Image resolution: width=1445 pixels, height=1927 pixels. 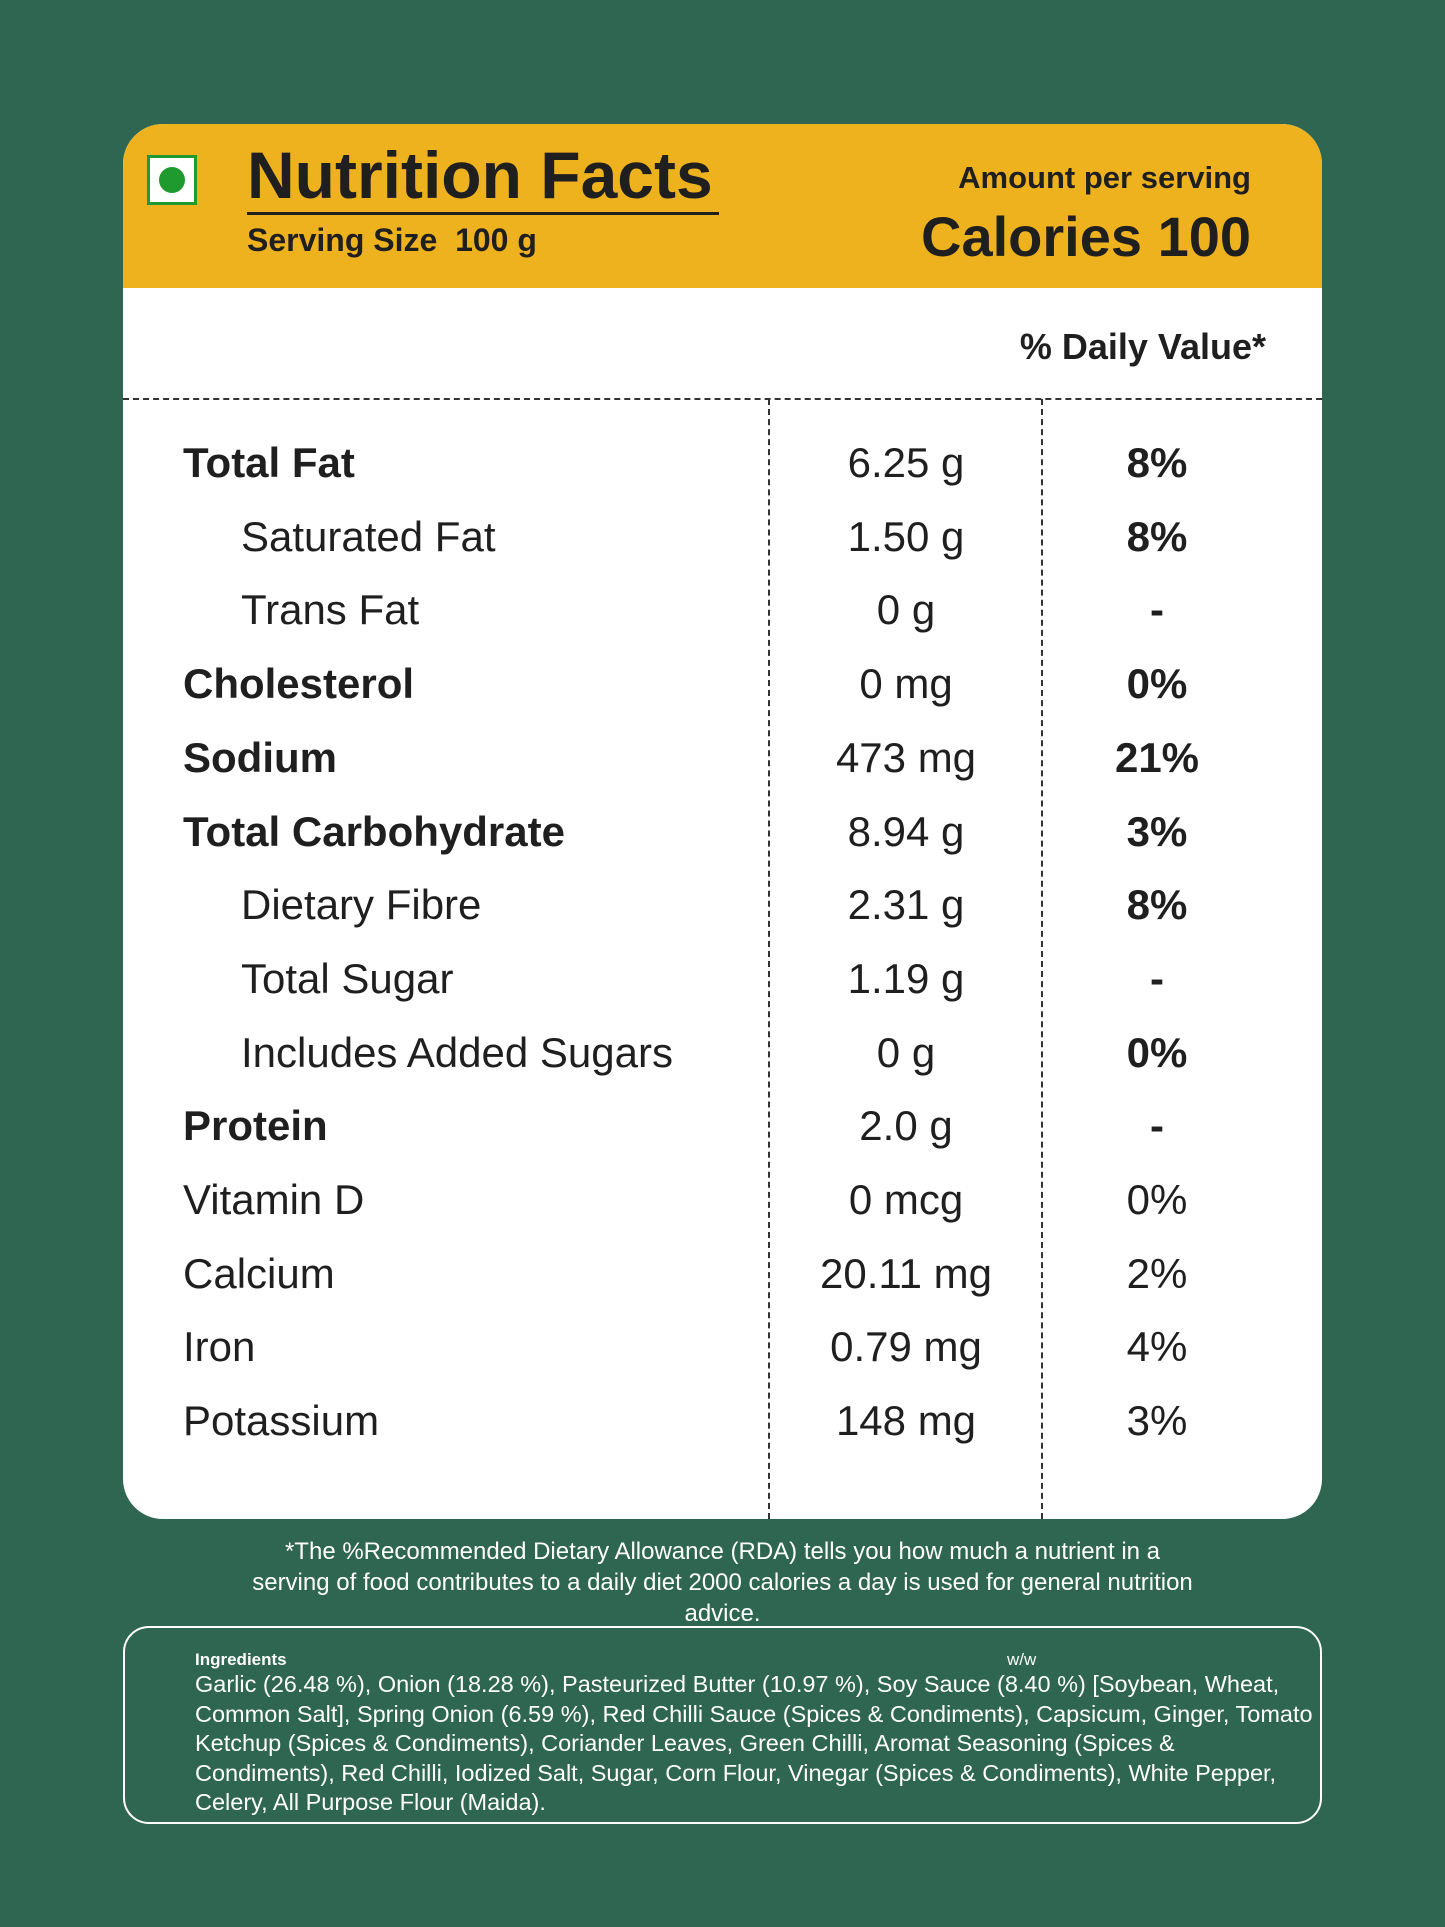 What do you see at coordinates (457, 1052) in the screenshot?
I see `nutrient-name: Includes Added Sugars` at bounding box center [457, 1052].